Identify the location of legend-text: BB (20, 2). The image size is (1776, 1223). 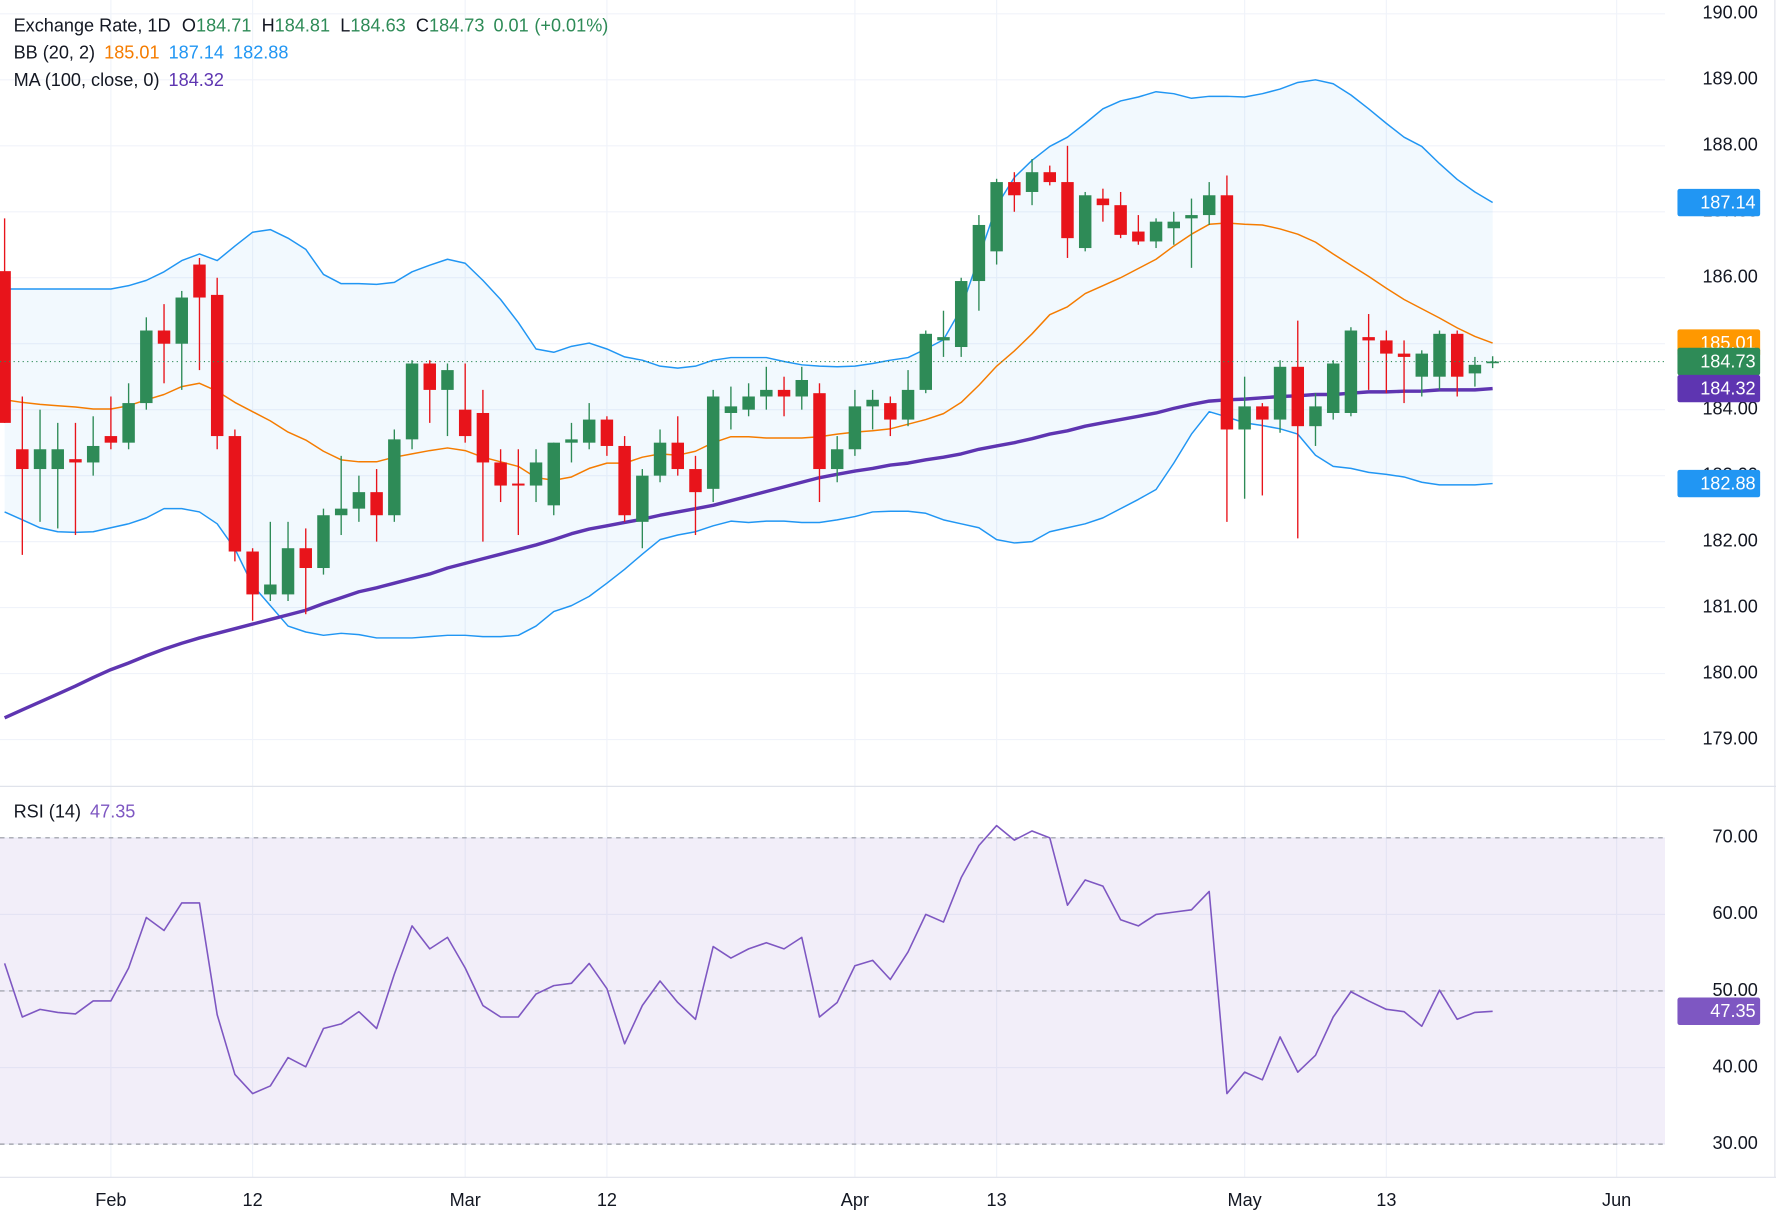
(55, 52).